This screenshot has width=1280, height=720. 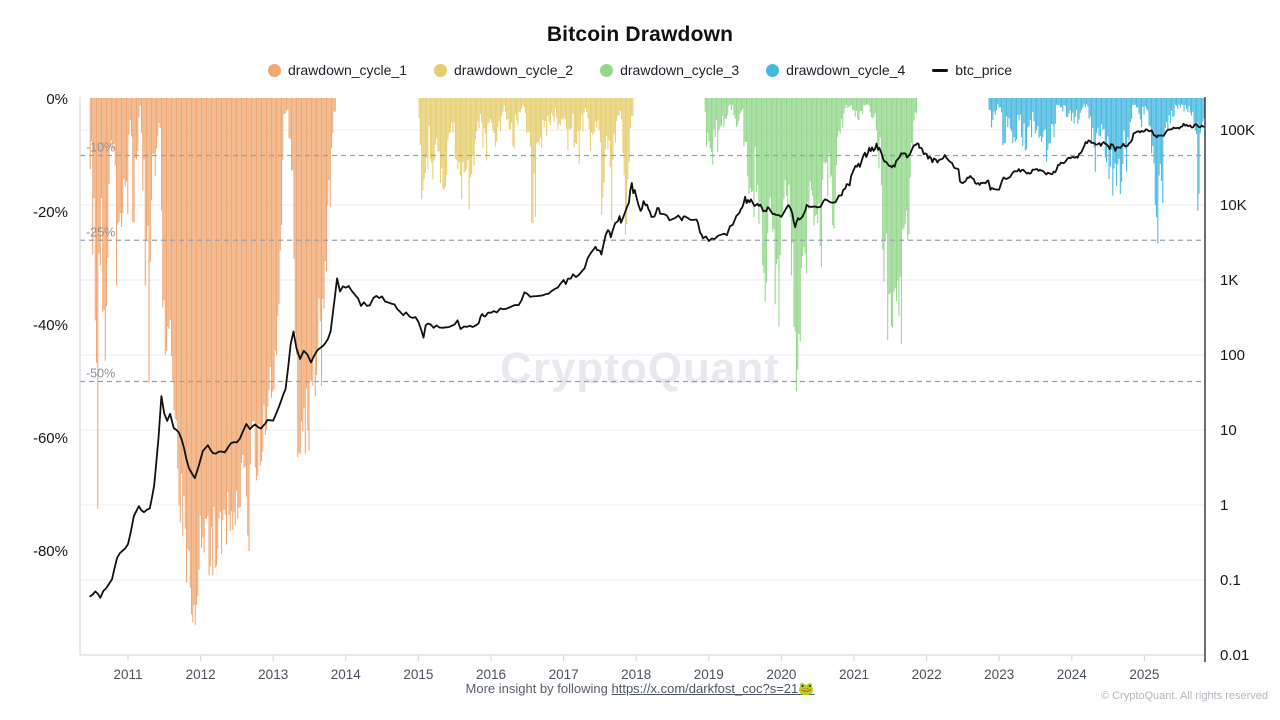 What do you see at coordinates (273, 674) in the screenshot?
I see `x-axis-year-tick: 2013` at bounding box center [273, 674].